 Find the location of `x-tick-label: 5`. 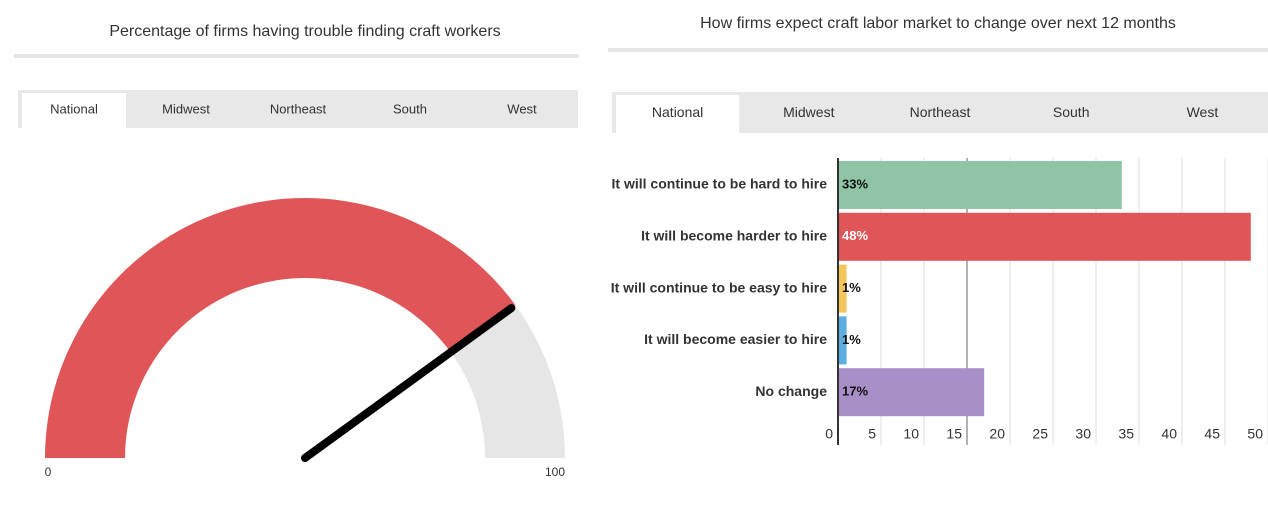

x-tick-label: 5 is located at coordinates (872, 434).